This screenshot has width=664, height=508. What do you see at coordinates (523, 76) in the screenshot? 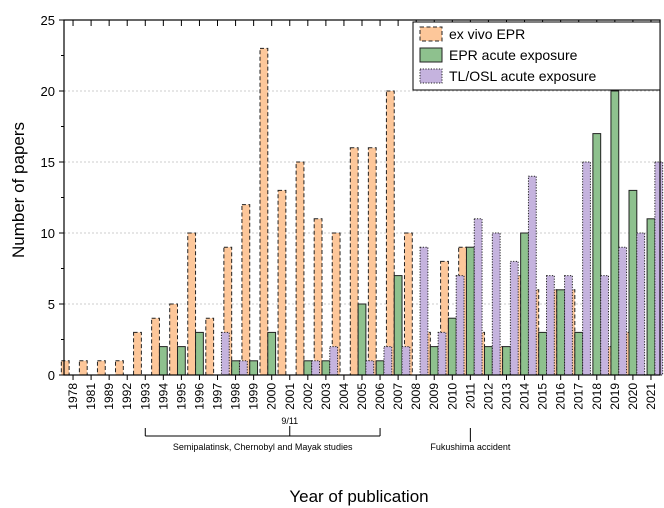
I see `legend-label: TL/OSL acute exposure` at bounding box center [523, 76].